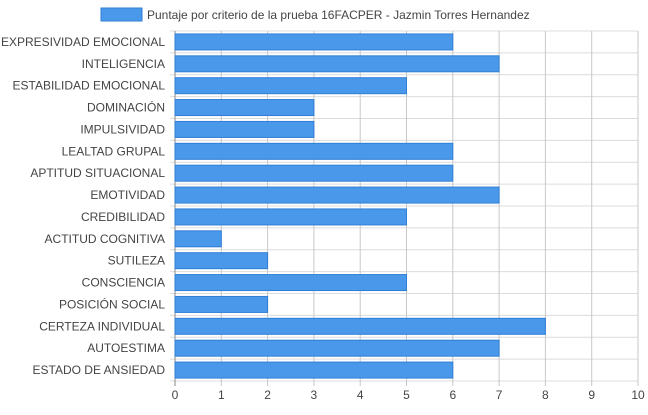 This screenshot has height=415, width=648. I want to click on x-tick-label: 3, so click(314, 395).